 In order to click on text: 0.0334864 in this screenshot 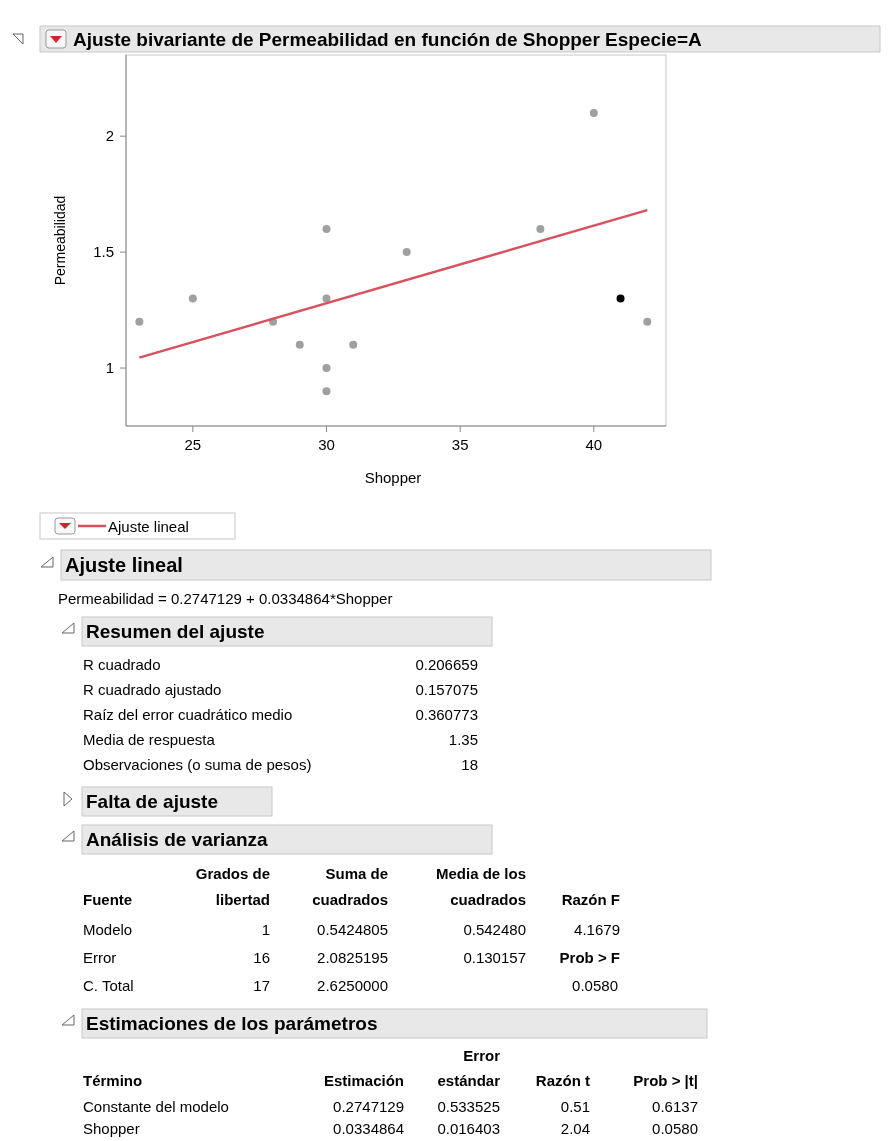, I will do `click(368, 1128)`.